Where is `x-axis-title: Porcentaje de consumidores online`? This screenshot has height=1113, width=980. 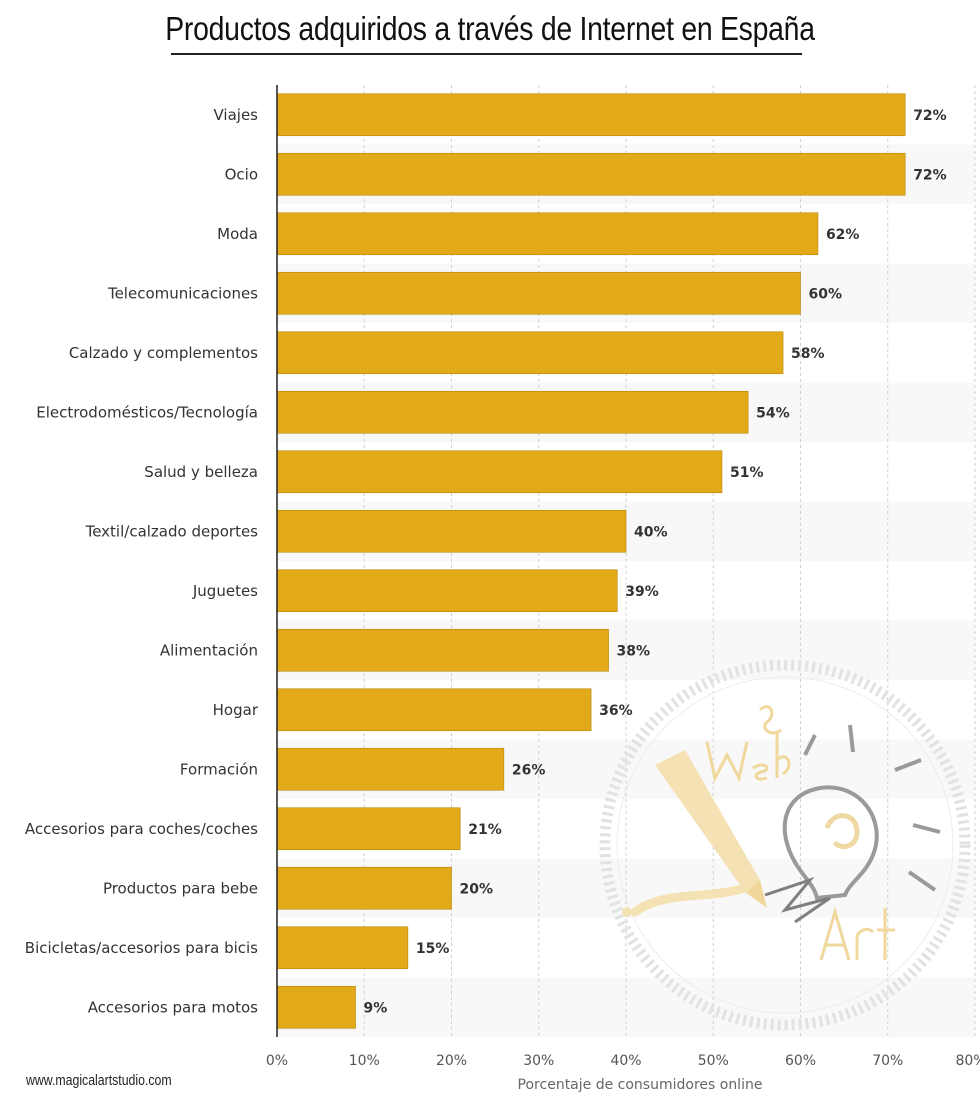
x-axis-title: Porcentaje de consumidores online is located at coordinates (640, 1085).